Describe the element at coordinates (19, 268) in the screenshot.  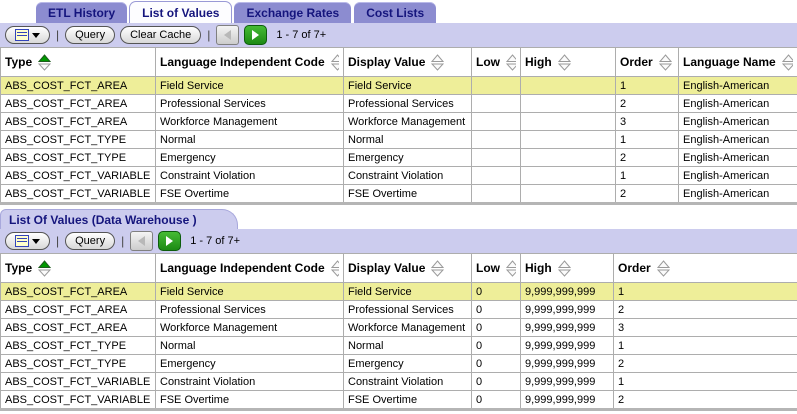
I see `column-label: Type` at that location.